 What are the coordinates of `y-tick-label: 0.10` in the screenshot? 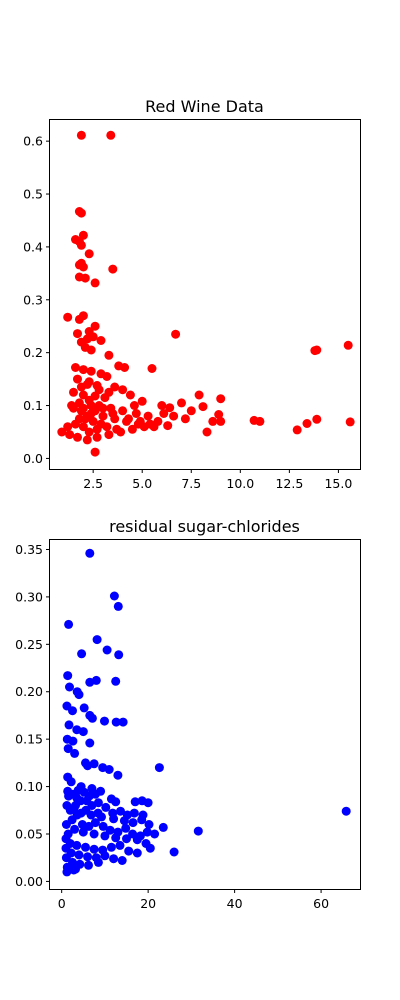 It's located at (29, 786).